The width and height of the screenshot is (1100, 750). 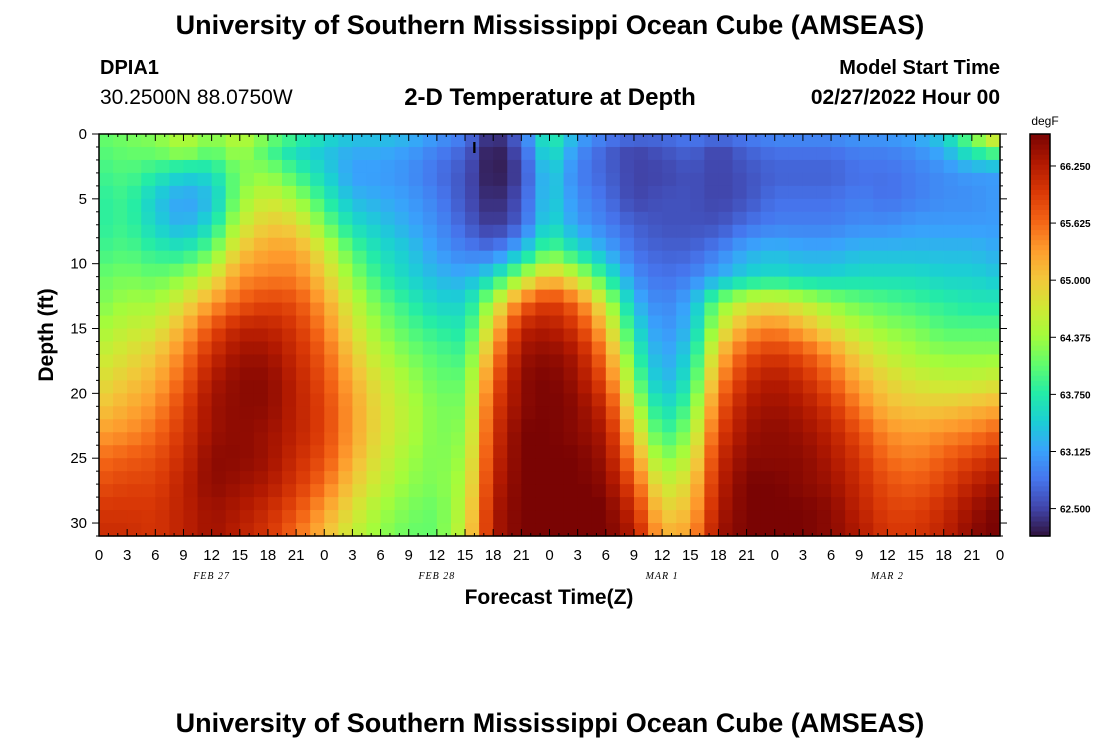 What do you see at coordinates (46, 334) in the screenshot?
I see `y-axis-label: Depth (ft)` at bounding box center [46, 334].